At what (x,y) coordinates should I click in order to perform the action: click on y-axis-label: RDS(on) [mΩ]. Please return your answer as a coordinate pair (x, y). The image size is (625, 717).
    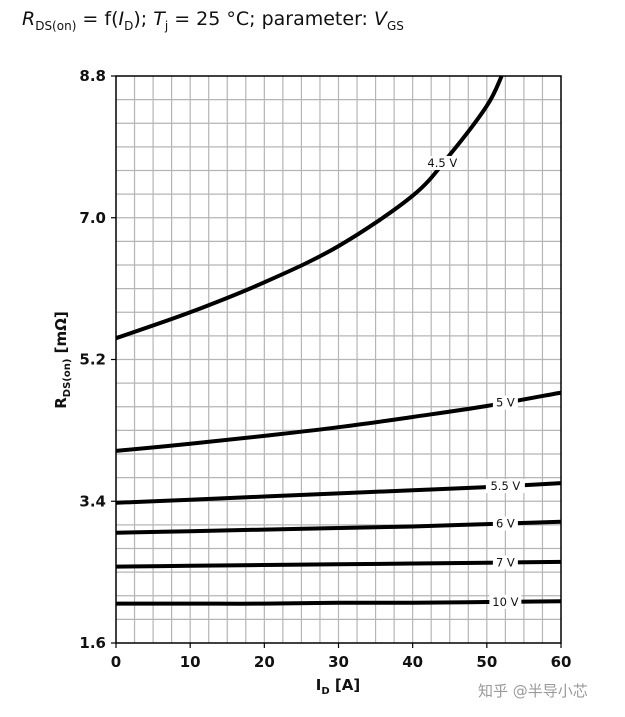
    Looking at the image, I should click on (62, 360).